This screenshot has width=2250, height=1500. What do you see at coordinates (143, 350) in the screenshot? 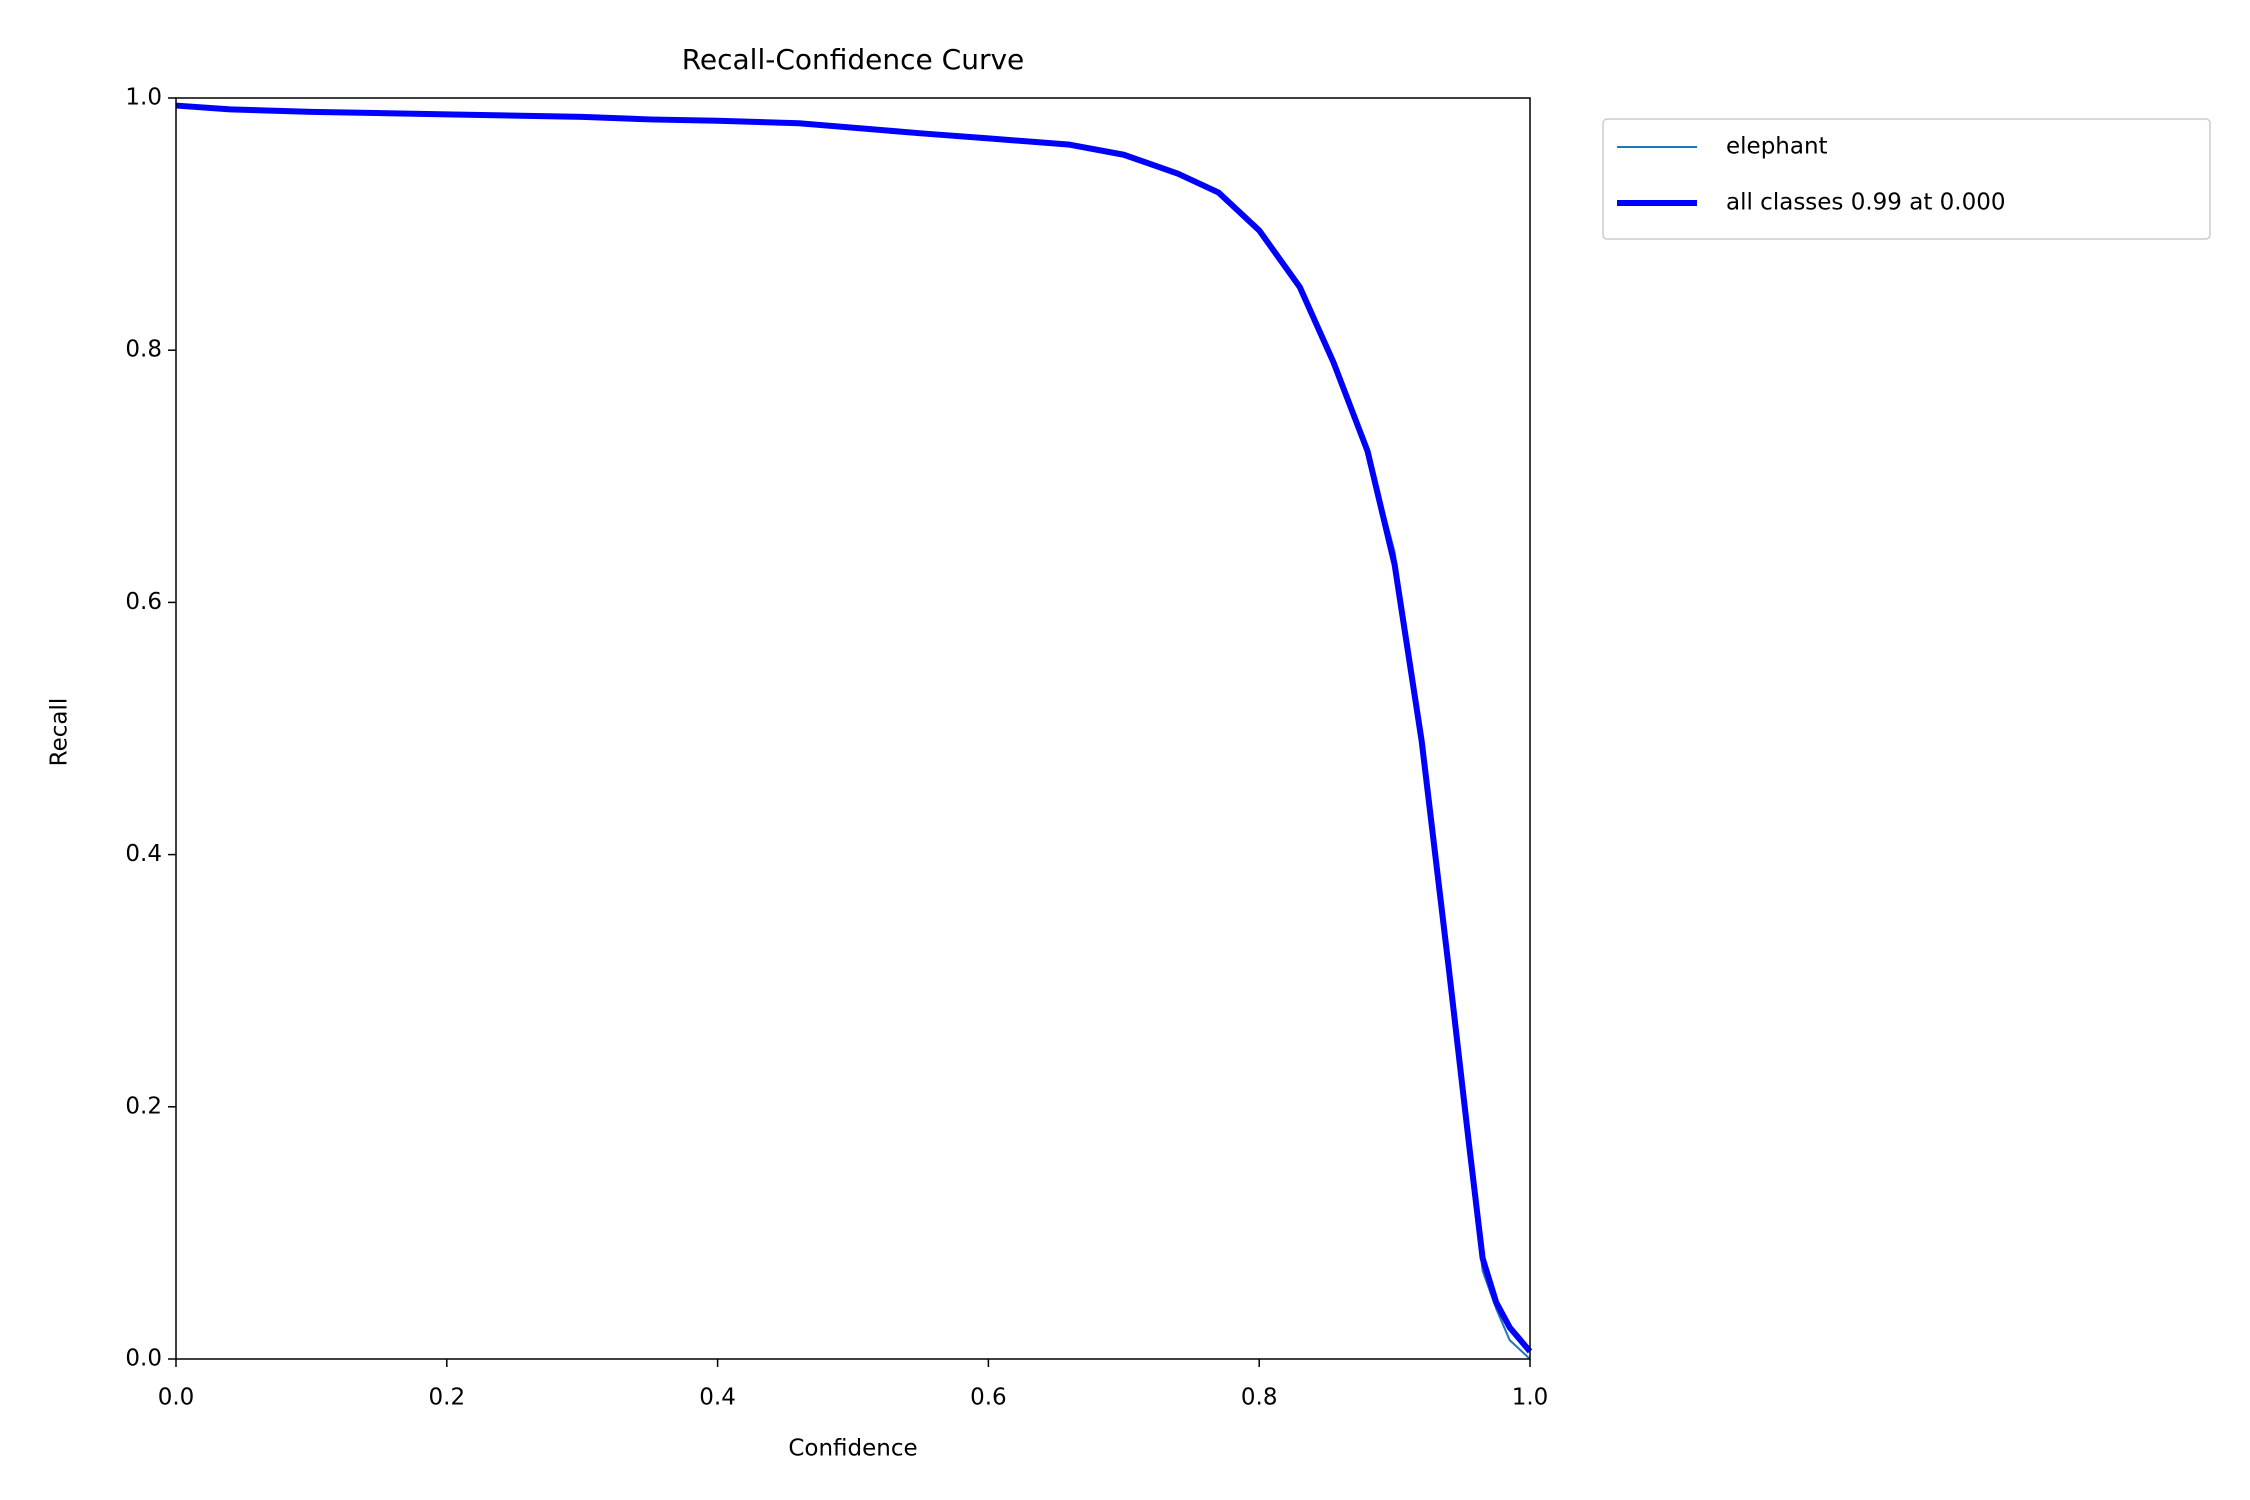
I see `y-tick-label: 0.8` at bounding box center [143, 350].